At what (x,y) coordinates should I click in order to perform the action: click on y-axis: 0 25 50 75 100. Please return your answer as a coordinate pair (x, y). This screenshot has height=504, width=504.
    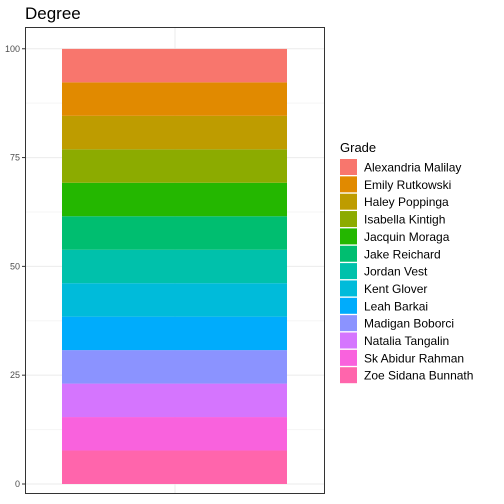
    Looking at the image, I should click on (15, 266).